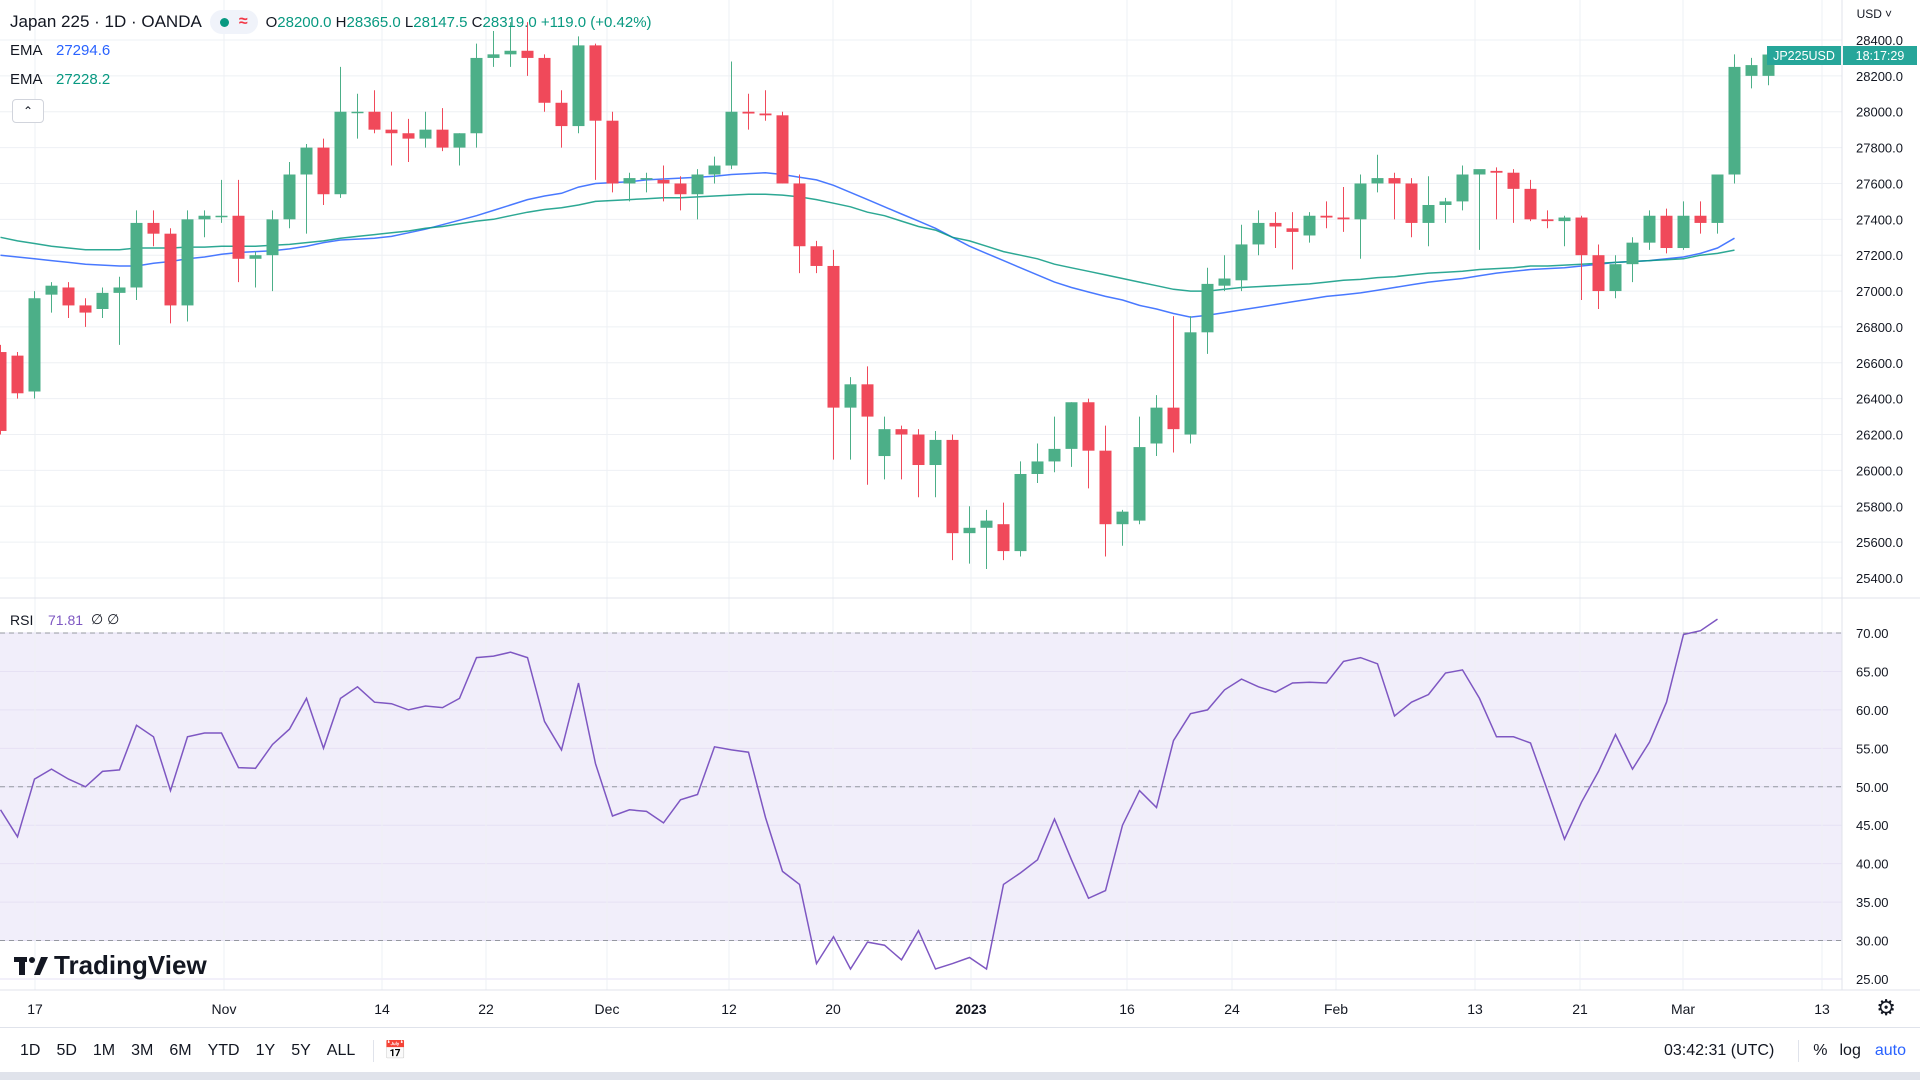 The image size is (1920, 1080). I want to click on utc-clock: 03:42:31 (UTC), so click(1719, 1050).